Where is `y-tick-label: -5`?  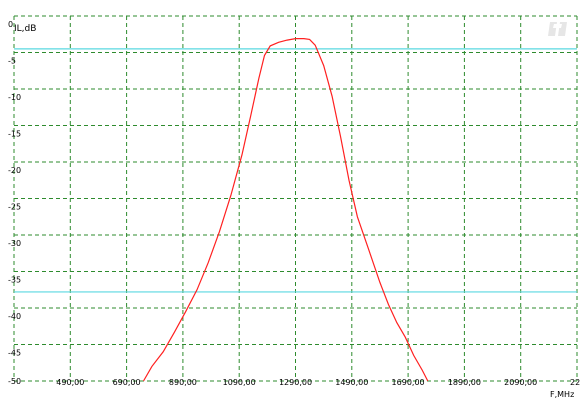 y-tick-label: -5 is located at coordinates (12, 61).